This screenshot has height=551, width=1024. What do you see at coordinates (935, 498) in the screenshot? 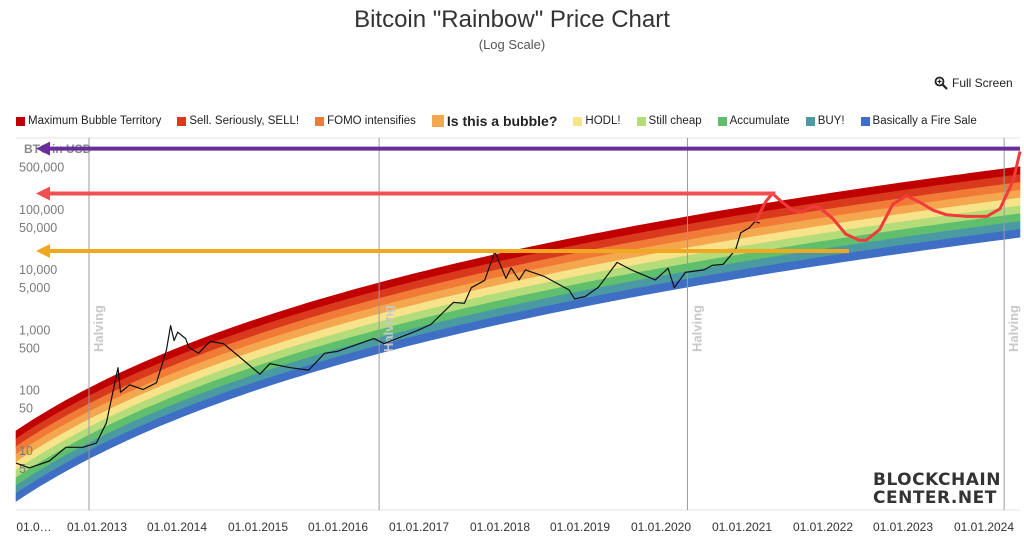
I see `brand-line2: CENTER.NET` at bounding box center [935, 498].